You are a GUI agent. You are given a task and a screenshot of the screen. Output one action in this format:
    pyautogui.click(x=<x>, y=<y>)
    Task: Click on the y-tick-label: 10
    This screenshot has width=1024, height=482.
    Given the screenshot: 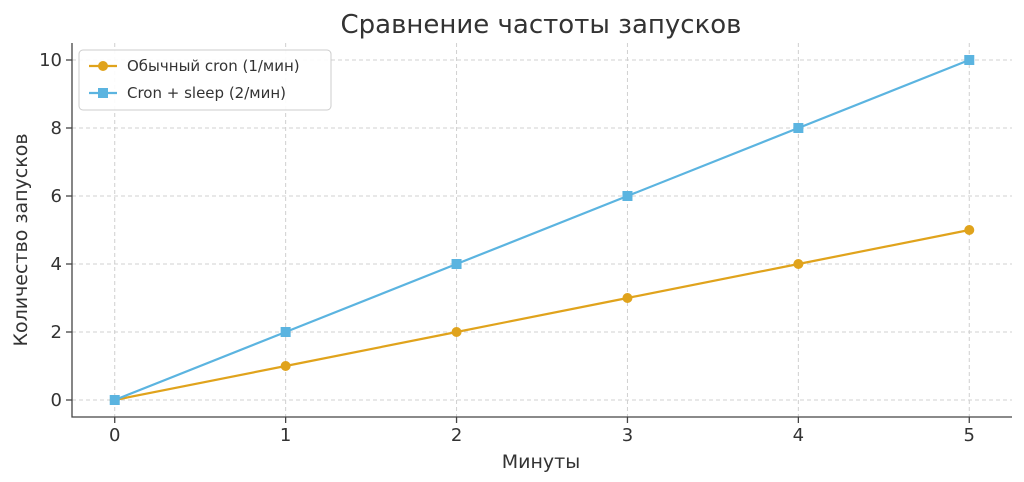 What is the action you would take?
    pyautogui.click(x=50, y=60)
    